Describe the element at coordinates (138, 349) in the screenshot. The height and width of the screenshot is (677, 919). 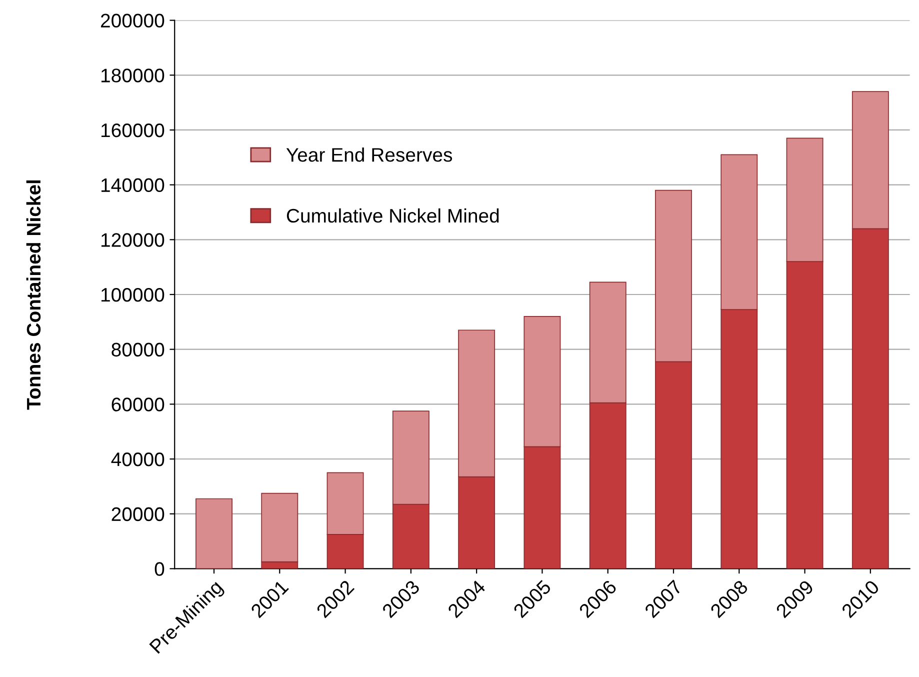
I see `y-tick-label: 80000` at that location.